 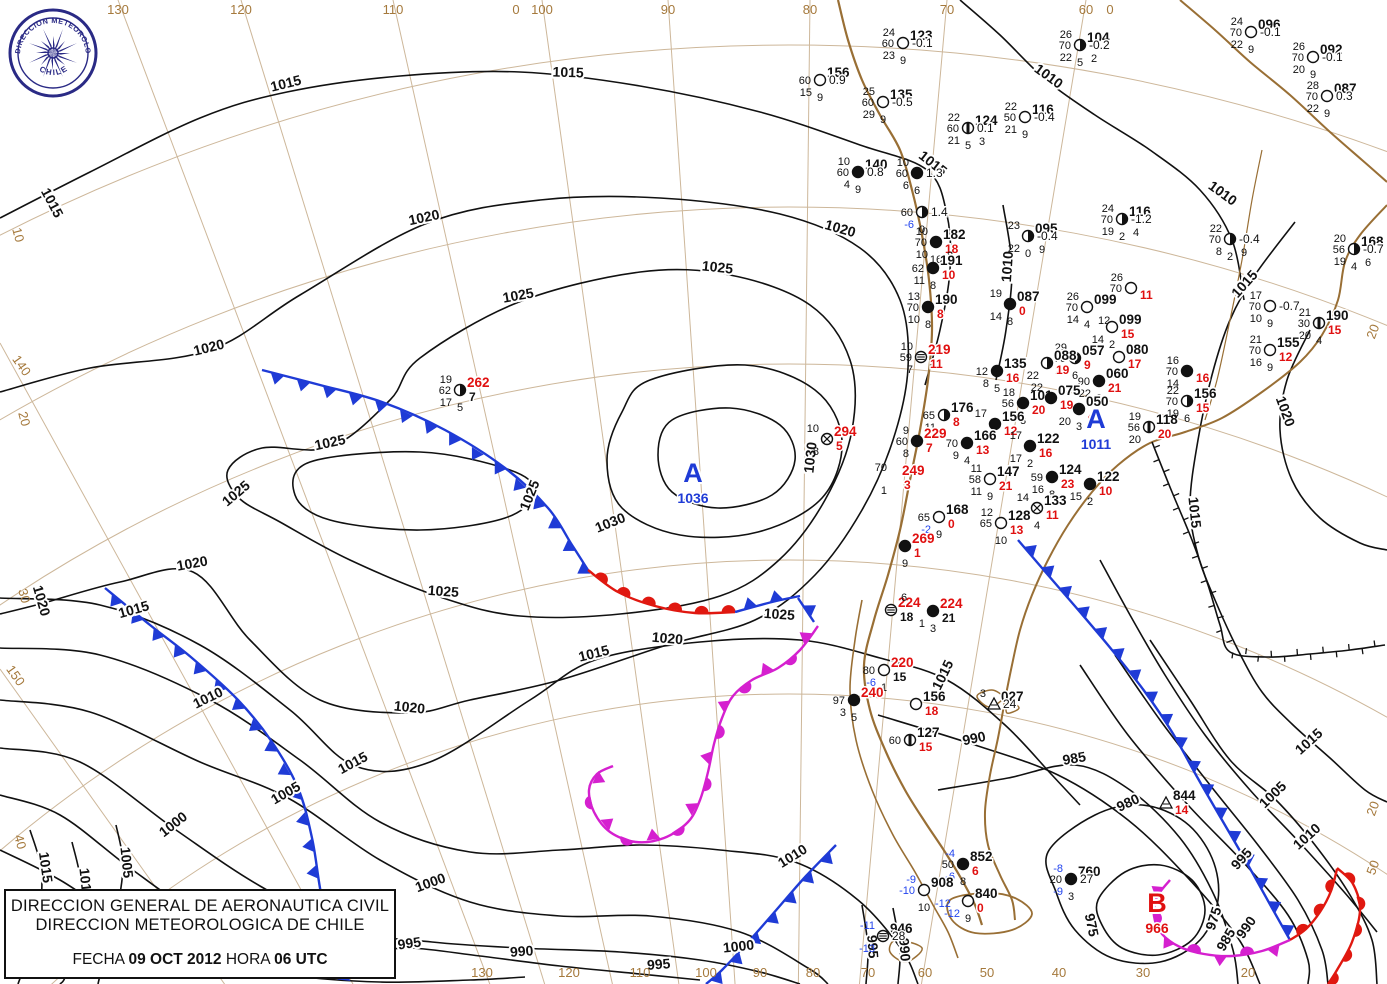 What do you see at coordinates (1372, 241) in the screenshot?
I see `station-value: 168` at bounding box center [1372, 241].